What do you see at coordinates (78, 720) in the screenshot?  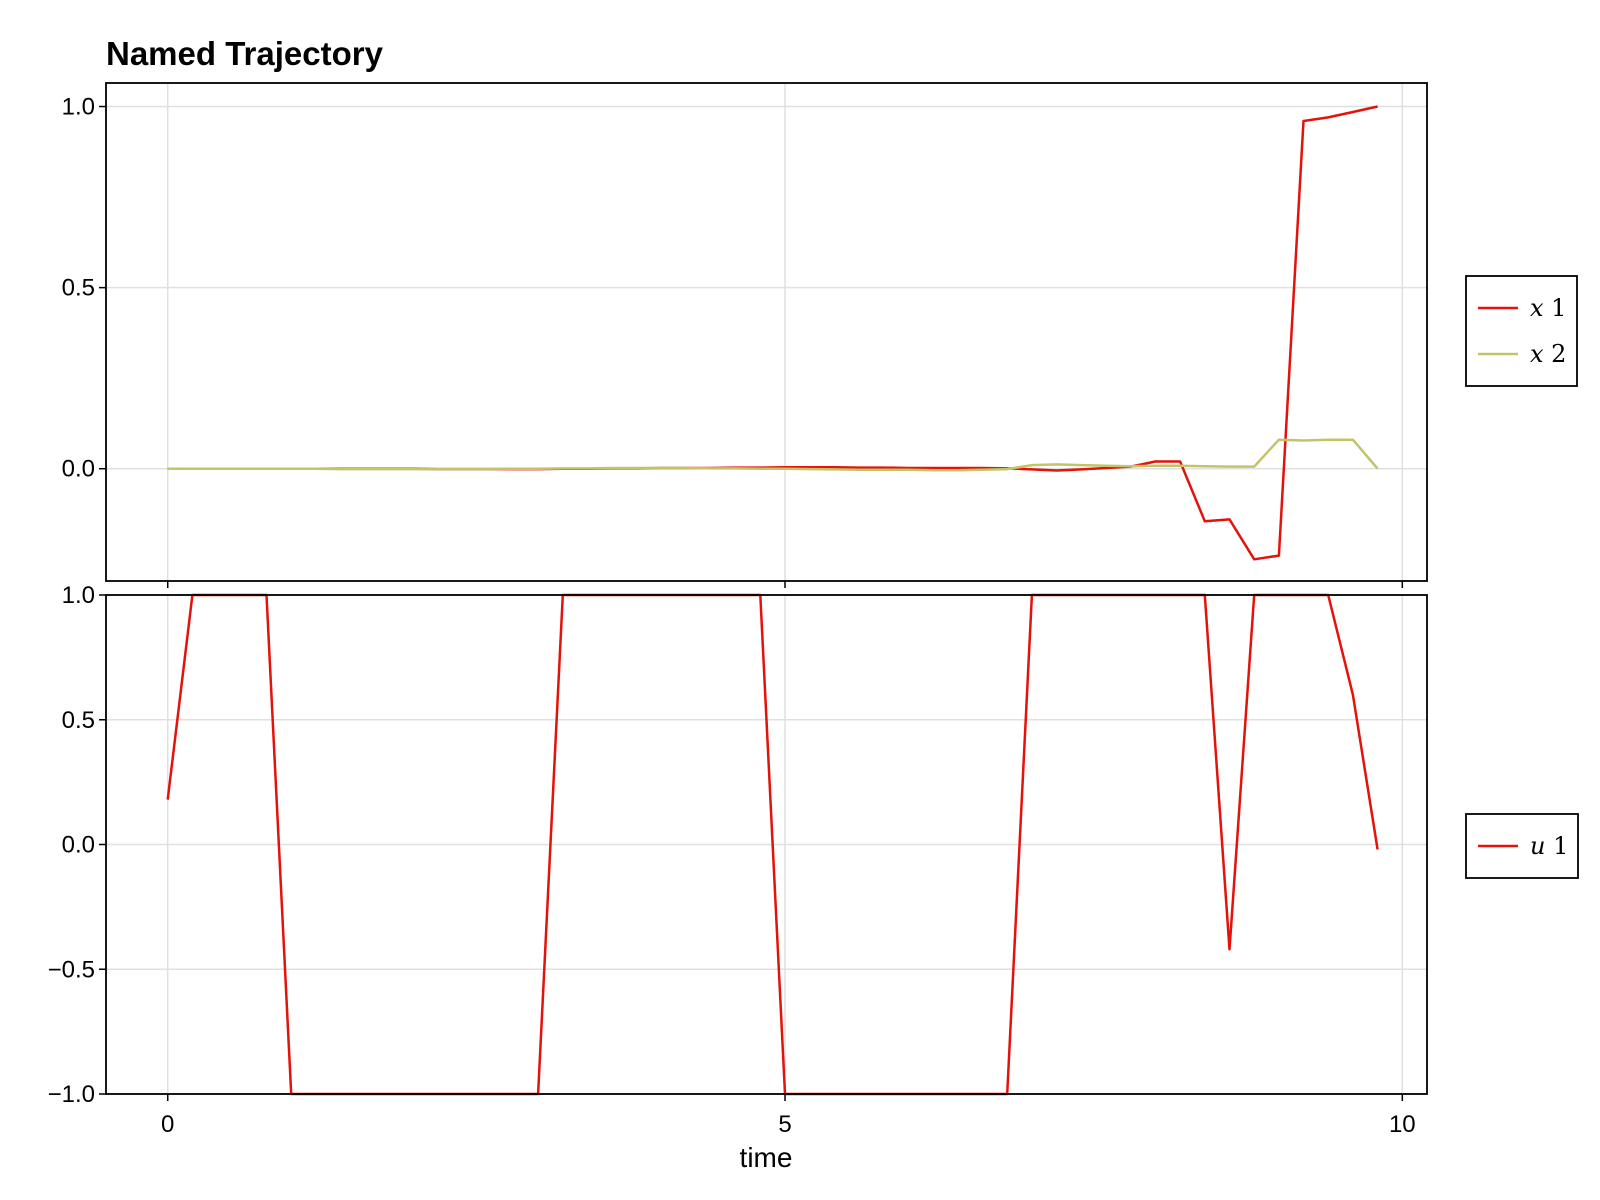 I see `y-tick-label-3: 0.5` at bounding box center [78, 720].